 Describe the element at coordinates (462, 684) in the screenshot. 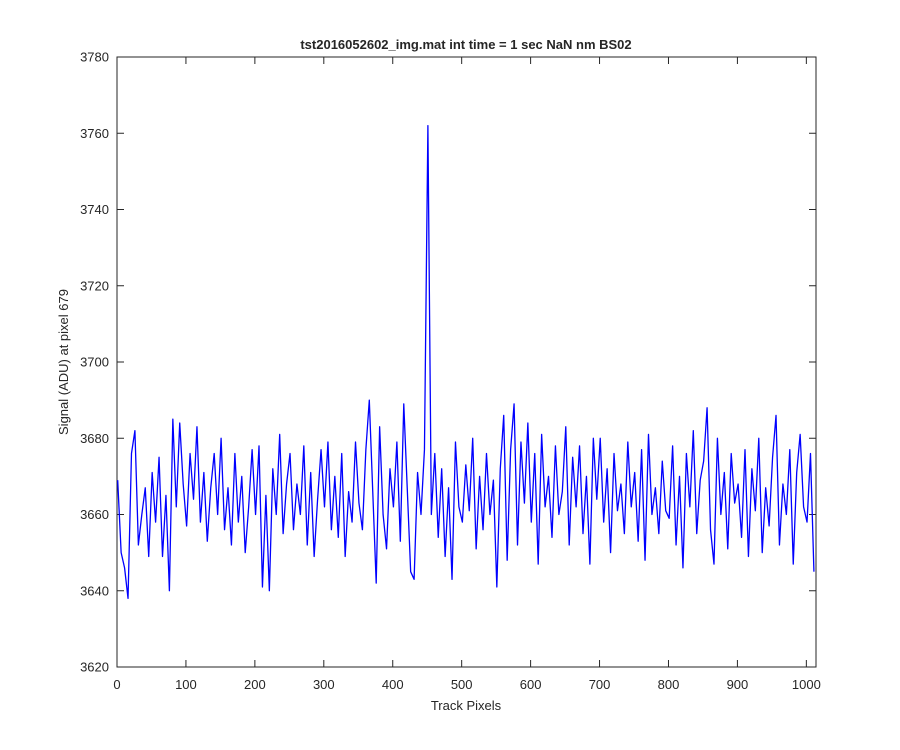

I see `x-tick-label: 500` at that location.